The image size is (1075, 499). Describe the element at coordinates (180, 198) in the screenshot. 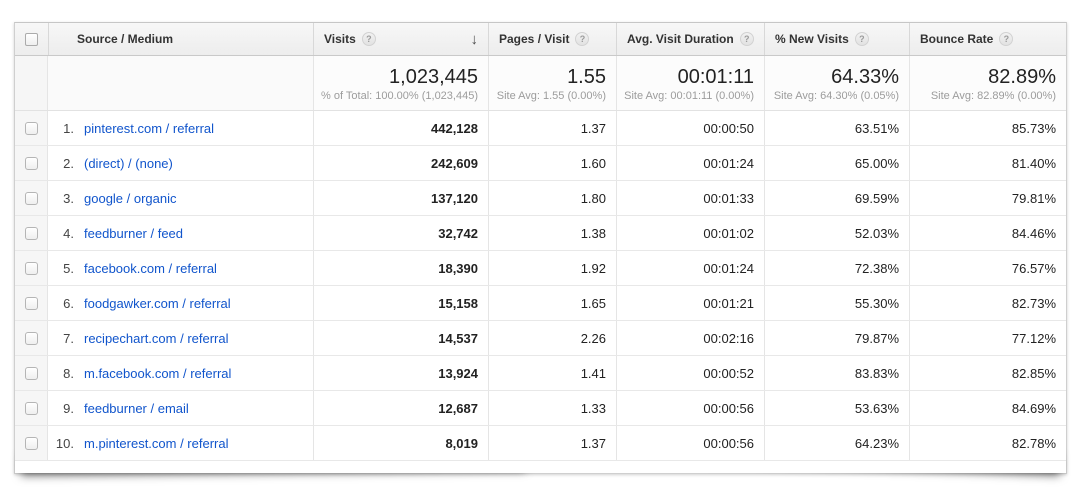

I see `source-medium-cell: 3. google / organic` at that location.